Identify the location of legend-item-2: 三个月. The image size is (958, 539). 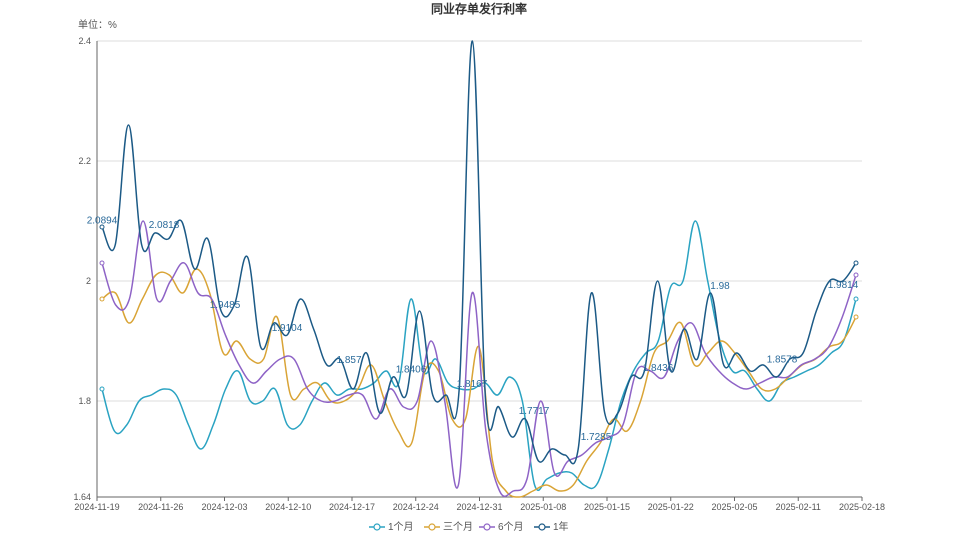
(448, 527).